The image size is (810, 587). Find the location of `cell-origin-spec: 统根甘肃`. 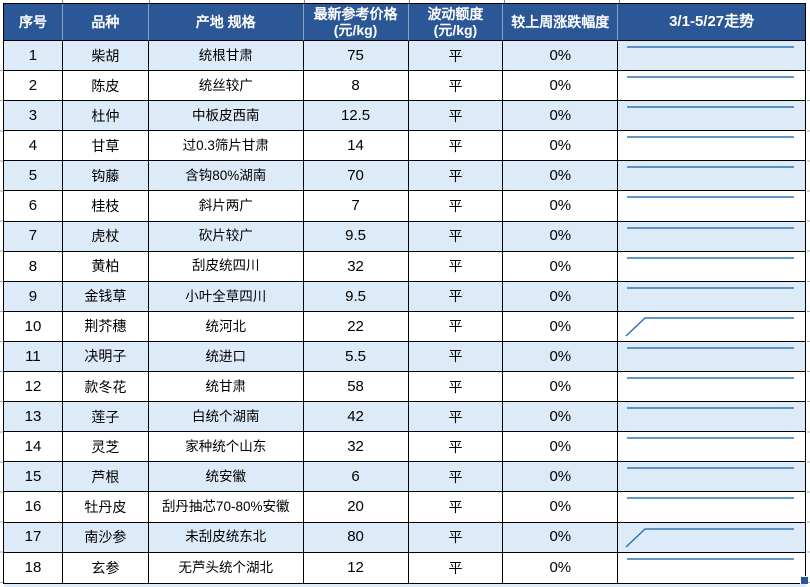

cell-origin-spec: 统根甘肃 is located at coordinates (226, 56).